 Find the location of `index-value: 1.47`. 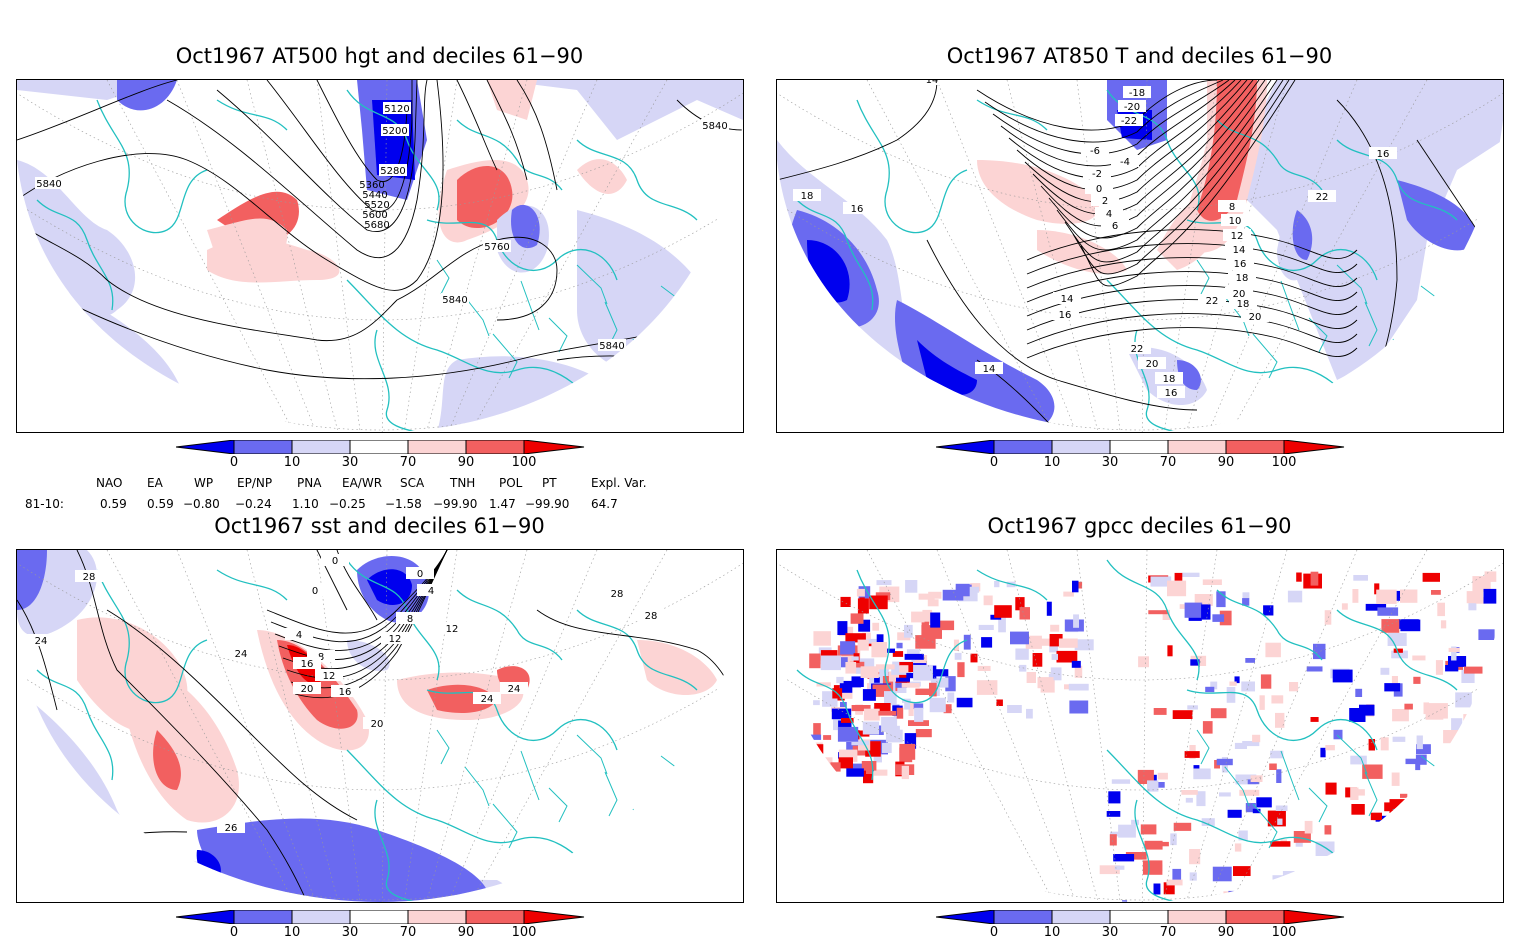

index-value: 1.47 is located at coordinates (502, 504).